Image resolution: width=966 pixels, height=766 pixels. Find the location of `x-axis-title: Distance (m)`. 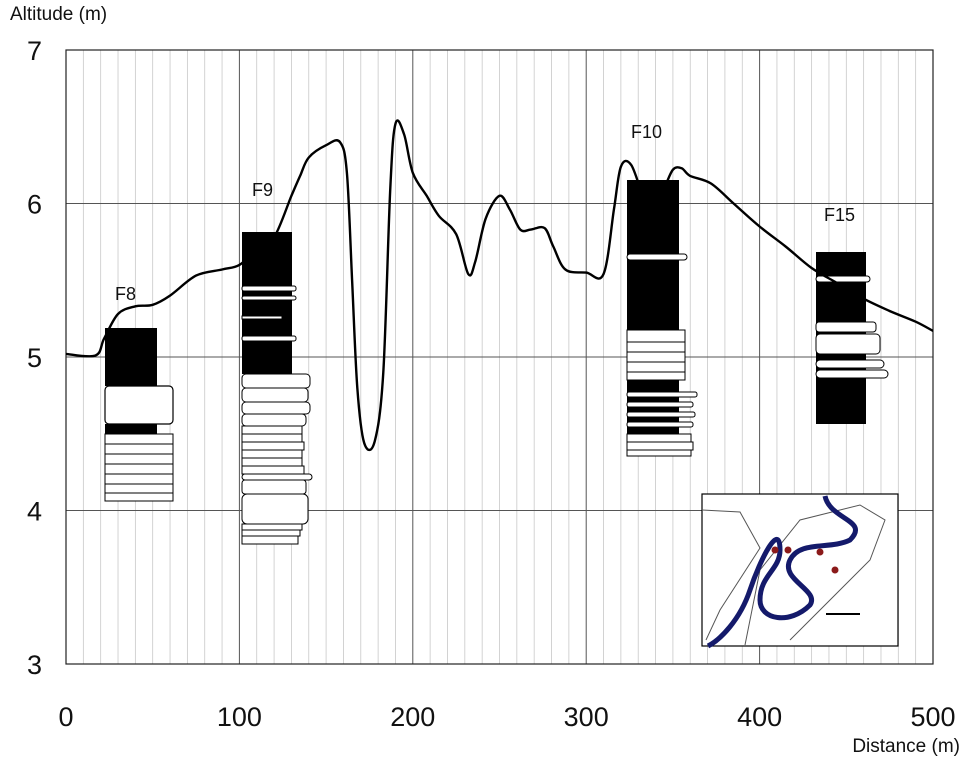

x-axis-title: Distance (m) is located at coordinates (906, 746).